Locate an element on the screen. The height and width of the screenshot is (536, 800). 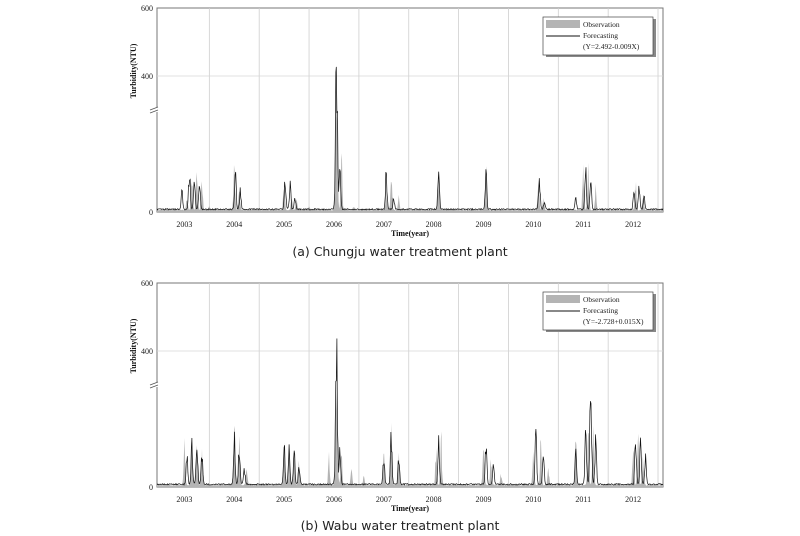
legend-label-equation: (Y=-2.728+0.015X) is located at coordinates (613, 321).